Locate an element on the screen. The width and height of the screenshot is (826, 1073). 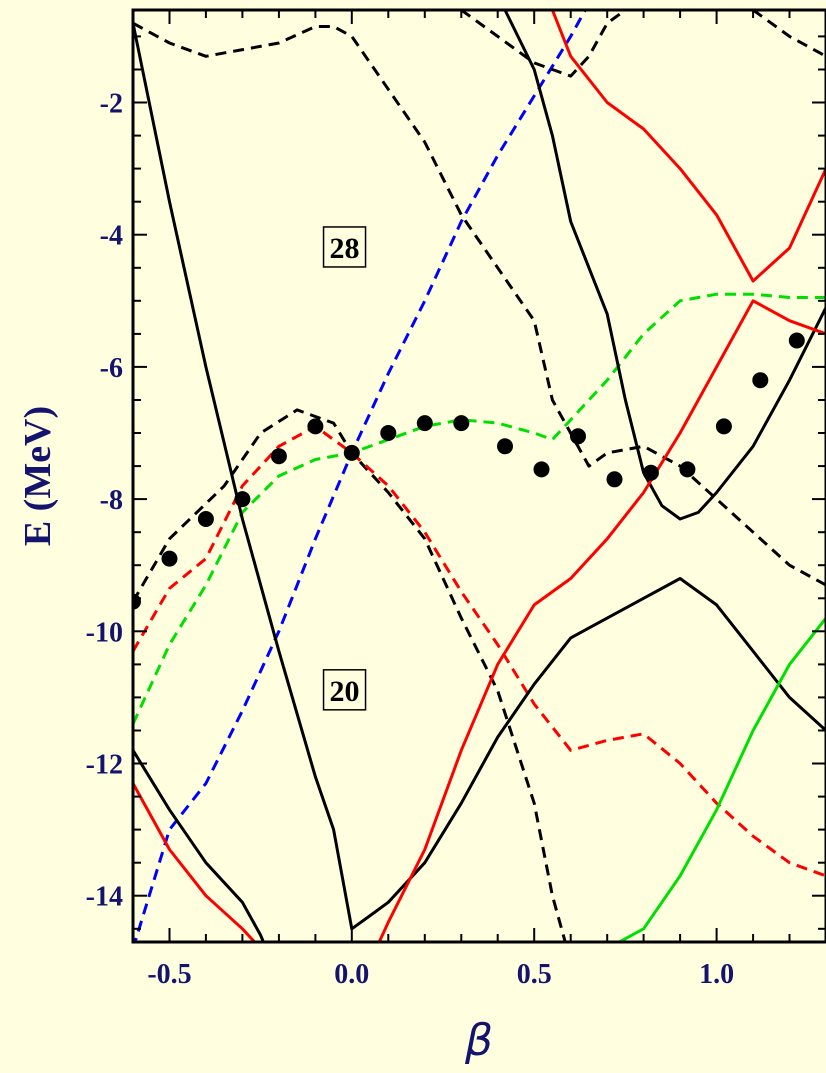
x-axis-title: β is located at coordinates (478, 1040).